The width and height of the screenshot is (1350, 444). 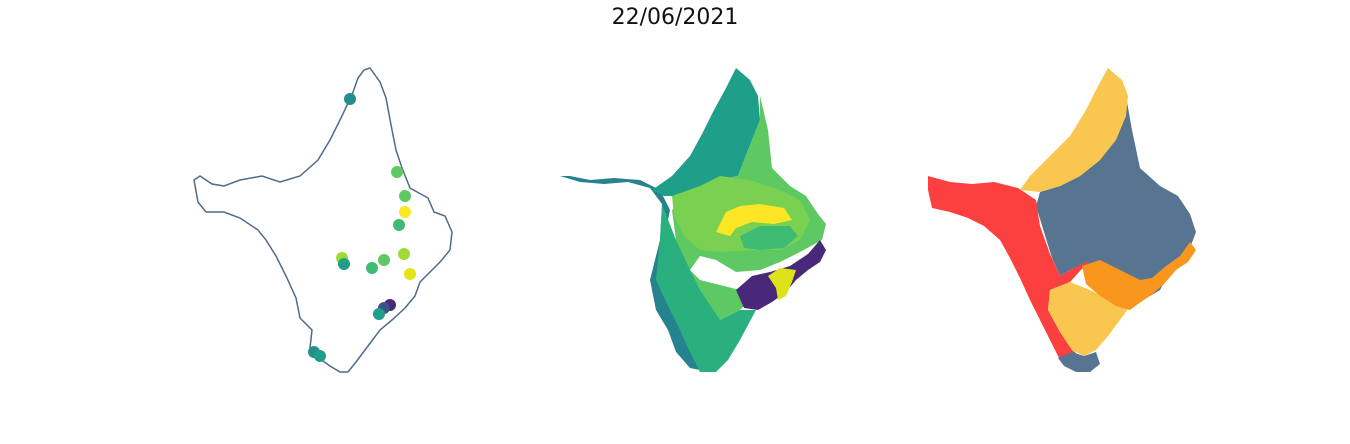 I want to click on zone-southeast-orange, so click(x=1139, y=276).